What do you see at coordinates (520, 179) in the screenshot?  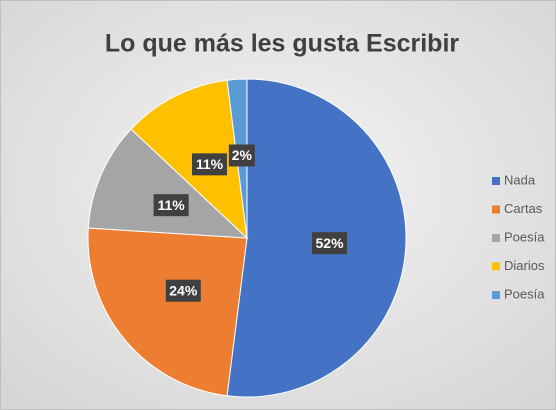 I see `legend-label: Nada` at bounding box center [520, 179].